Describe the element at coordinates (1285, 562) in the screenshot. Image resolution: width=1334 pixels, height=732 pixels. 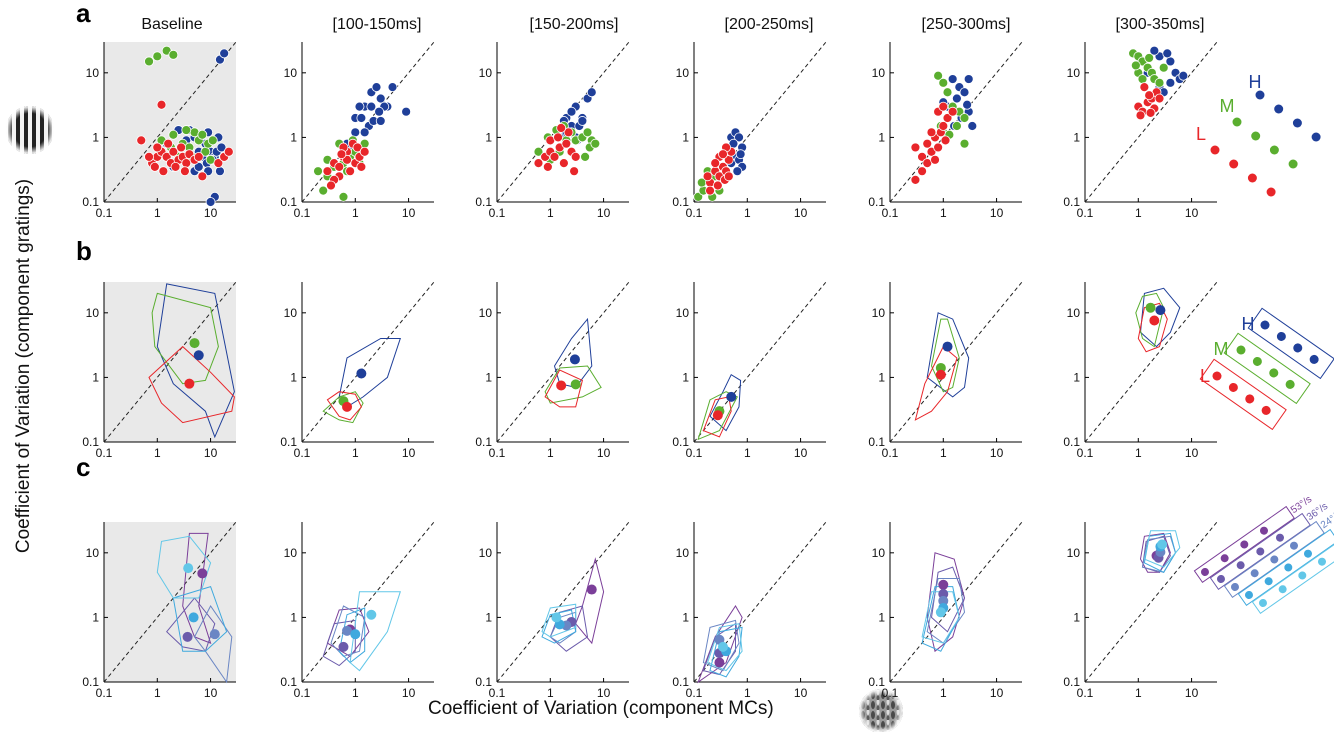
I see `legend-band-group-3: 16°/s` at that location.